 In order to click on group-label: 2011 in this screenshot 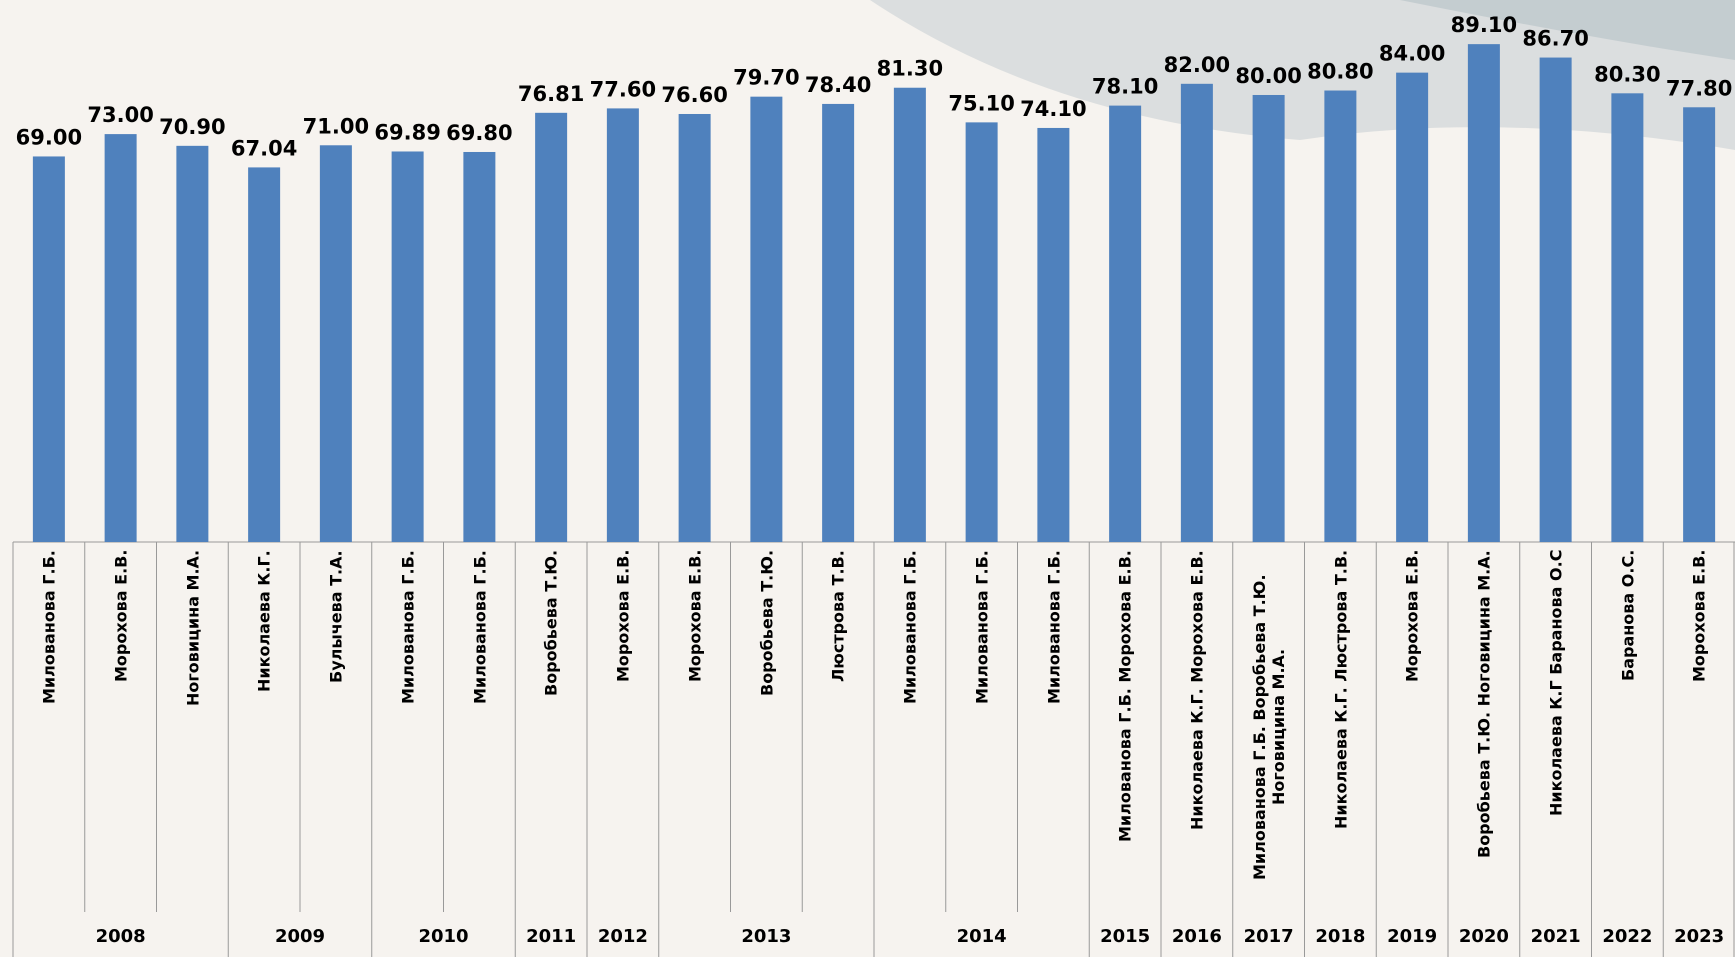, I will do `click(551, 936)`.